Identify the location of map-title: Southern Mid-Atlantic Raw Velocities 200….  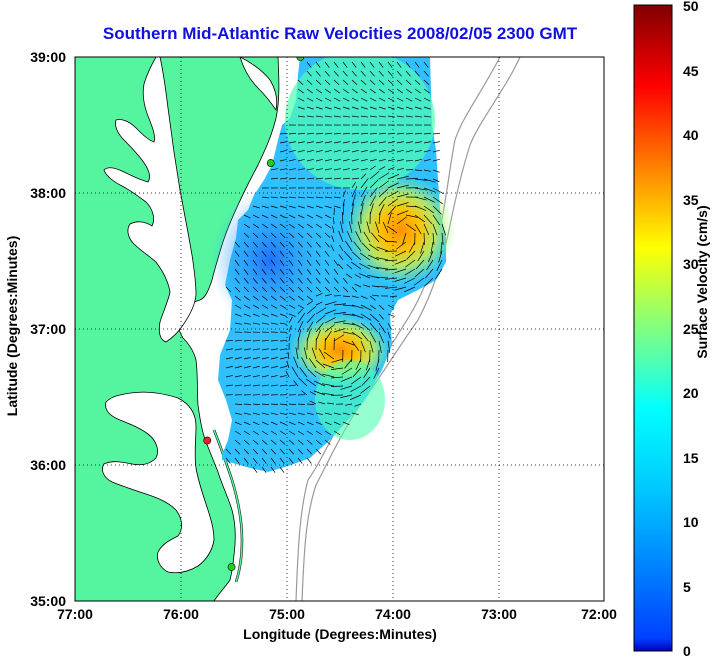
(340, 33).